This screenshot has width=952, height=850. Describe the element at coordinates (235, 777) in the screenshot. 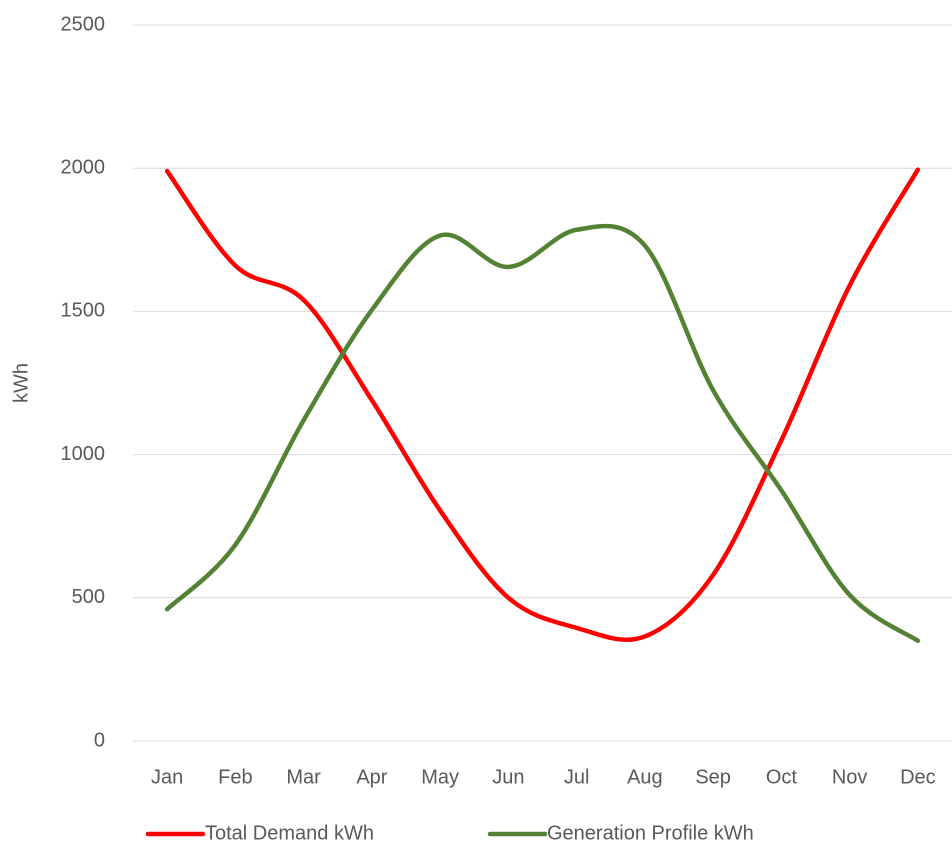

I see `x-tick-label: Feb` at that location.